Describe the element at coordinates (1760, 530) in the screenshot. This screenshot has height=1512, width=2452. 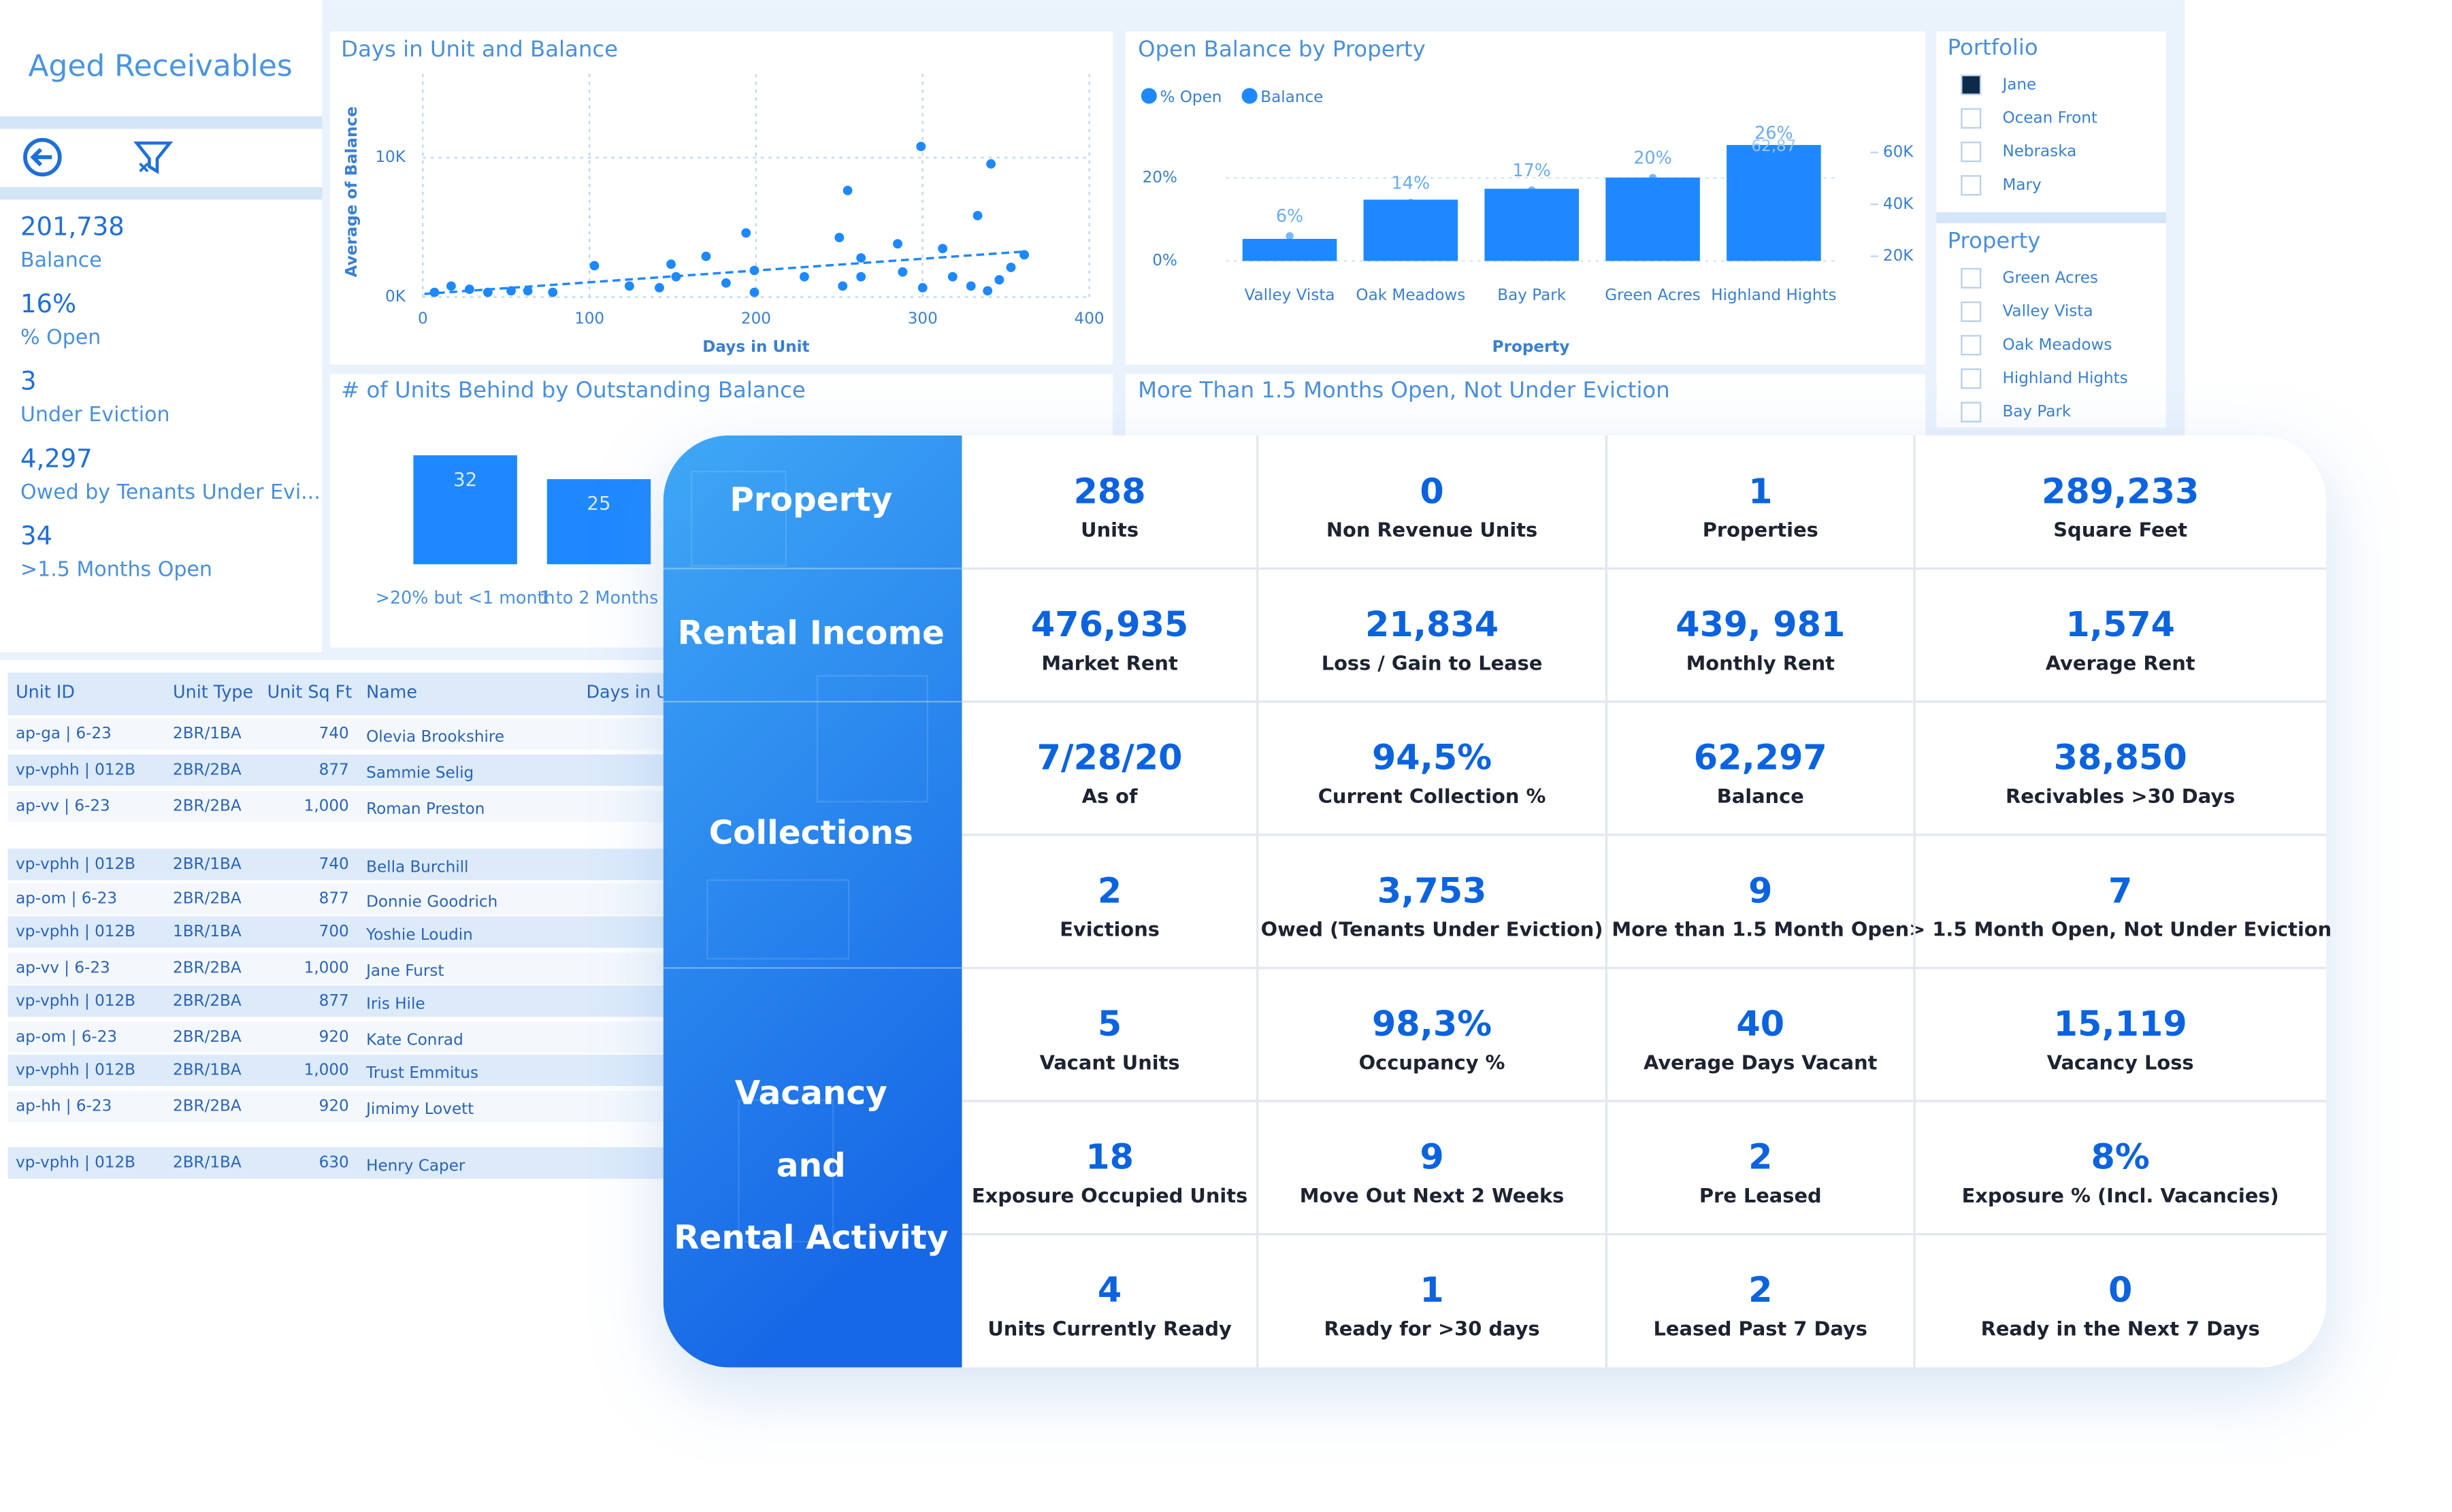
I see `metric-label: Properties` at that location.